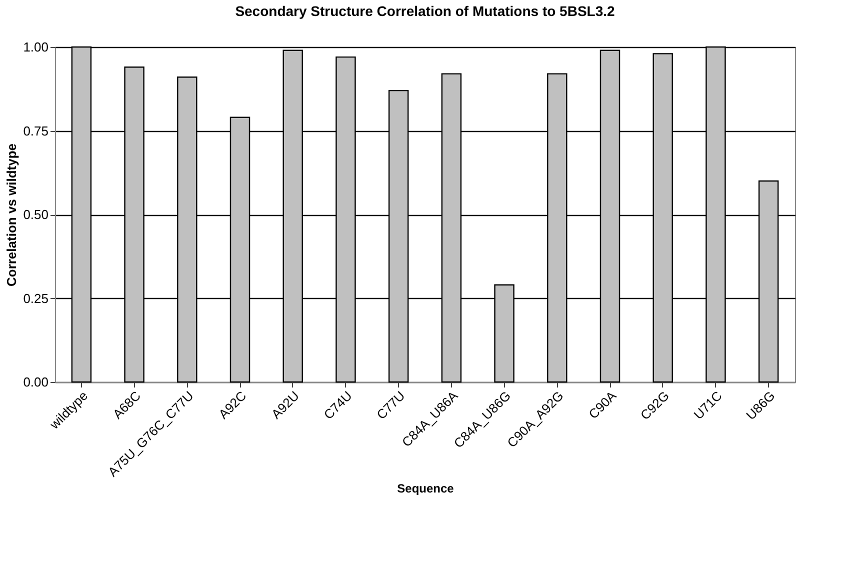 This screenshot has height=575, width=860. Describe the element at coordinates (35, 214) in the screenshot. I see `y-tick-label: 0.50` at that location.